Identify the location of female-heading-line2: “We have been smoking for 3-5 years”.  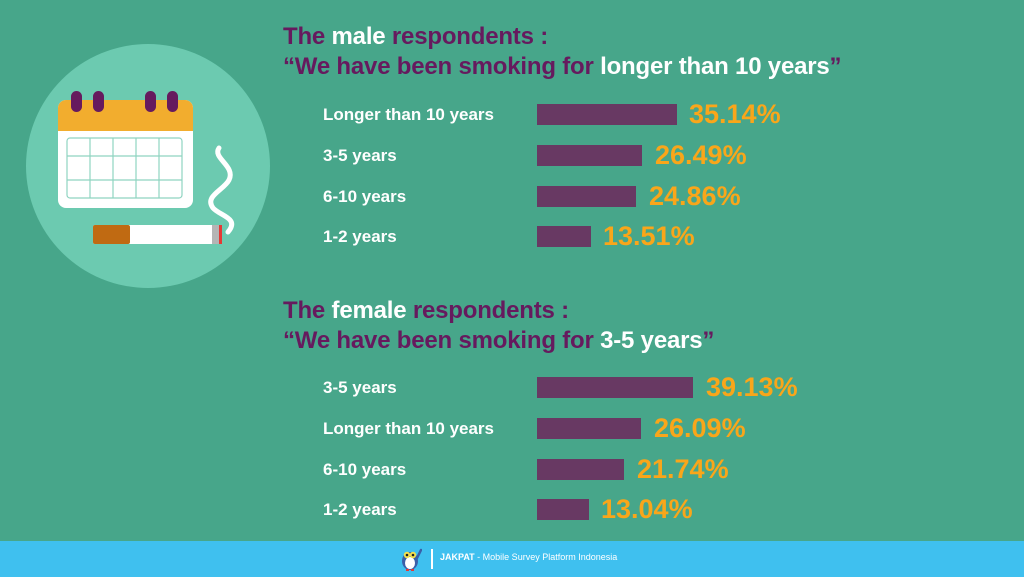
(499, 340).